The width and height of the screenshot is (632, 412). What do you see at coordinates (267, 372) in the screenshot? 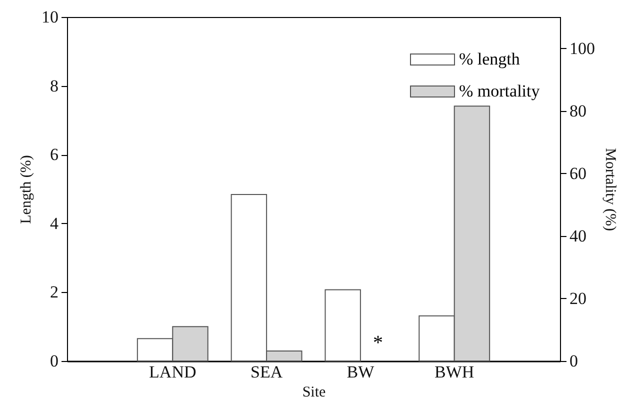
I see `x-tick-label: SEA` at bounding box center [267, 372].